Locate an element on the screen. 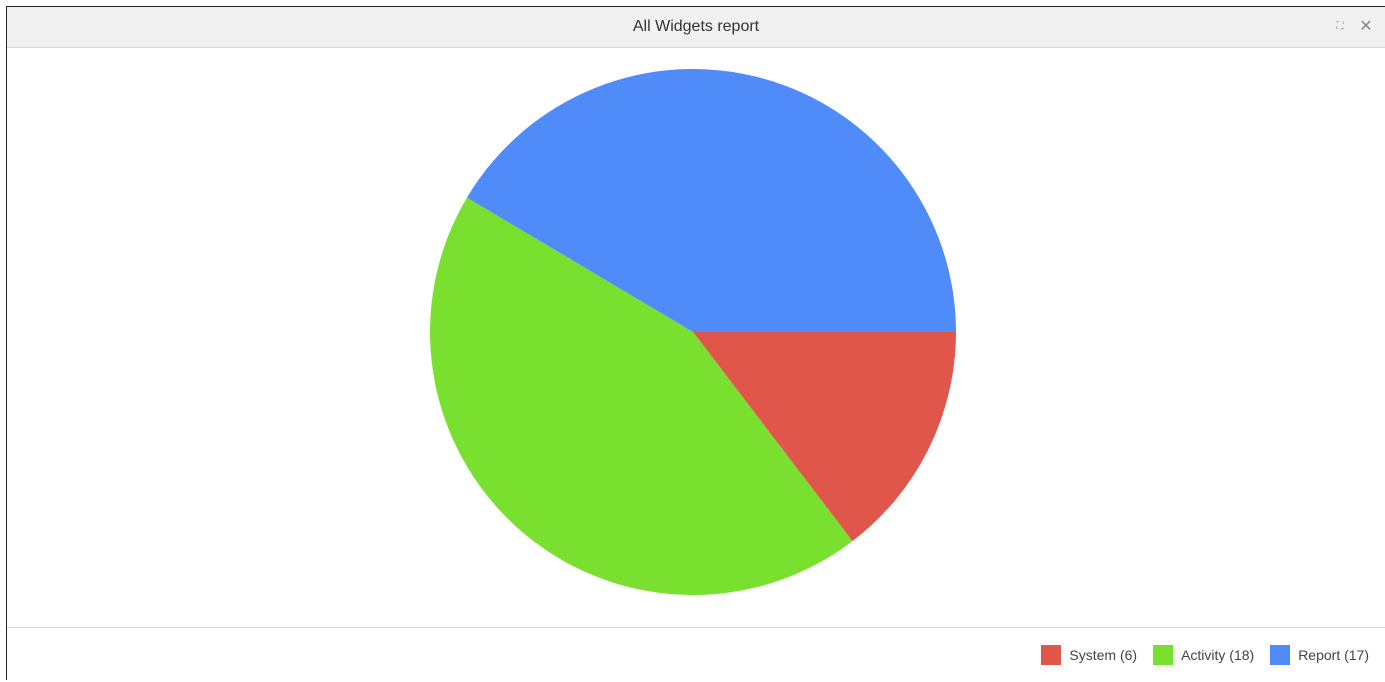  panel-header: All Widgets report ⛶ ✕ is located at coordinates (696, 27).